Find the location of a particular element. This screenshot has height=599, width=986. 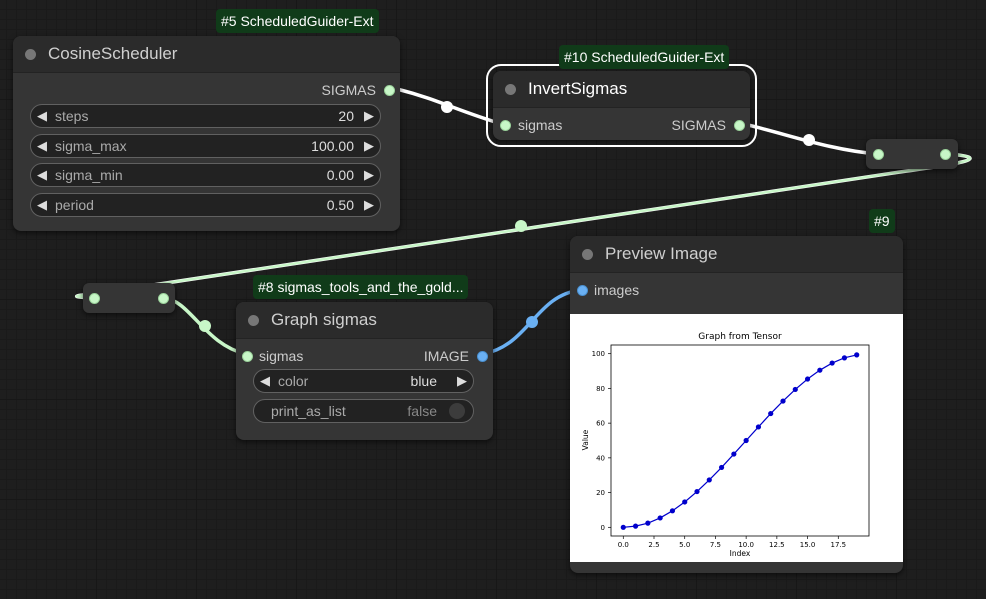

chart-xlabel: Index is located at coordinates (740, 553).